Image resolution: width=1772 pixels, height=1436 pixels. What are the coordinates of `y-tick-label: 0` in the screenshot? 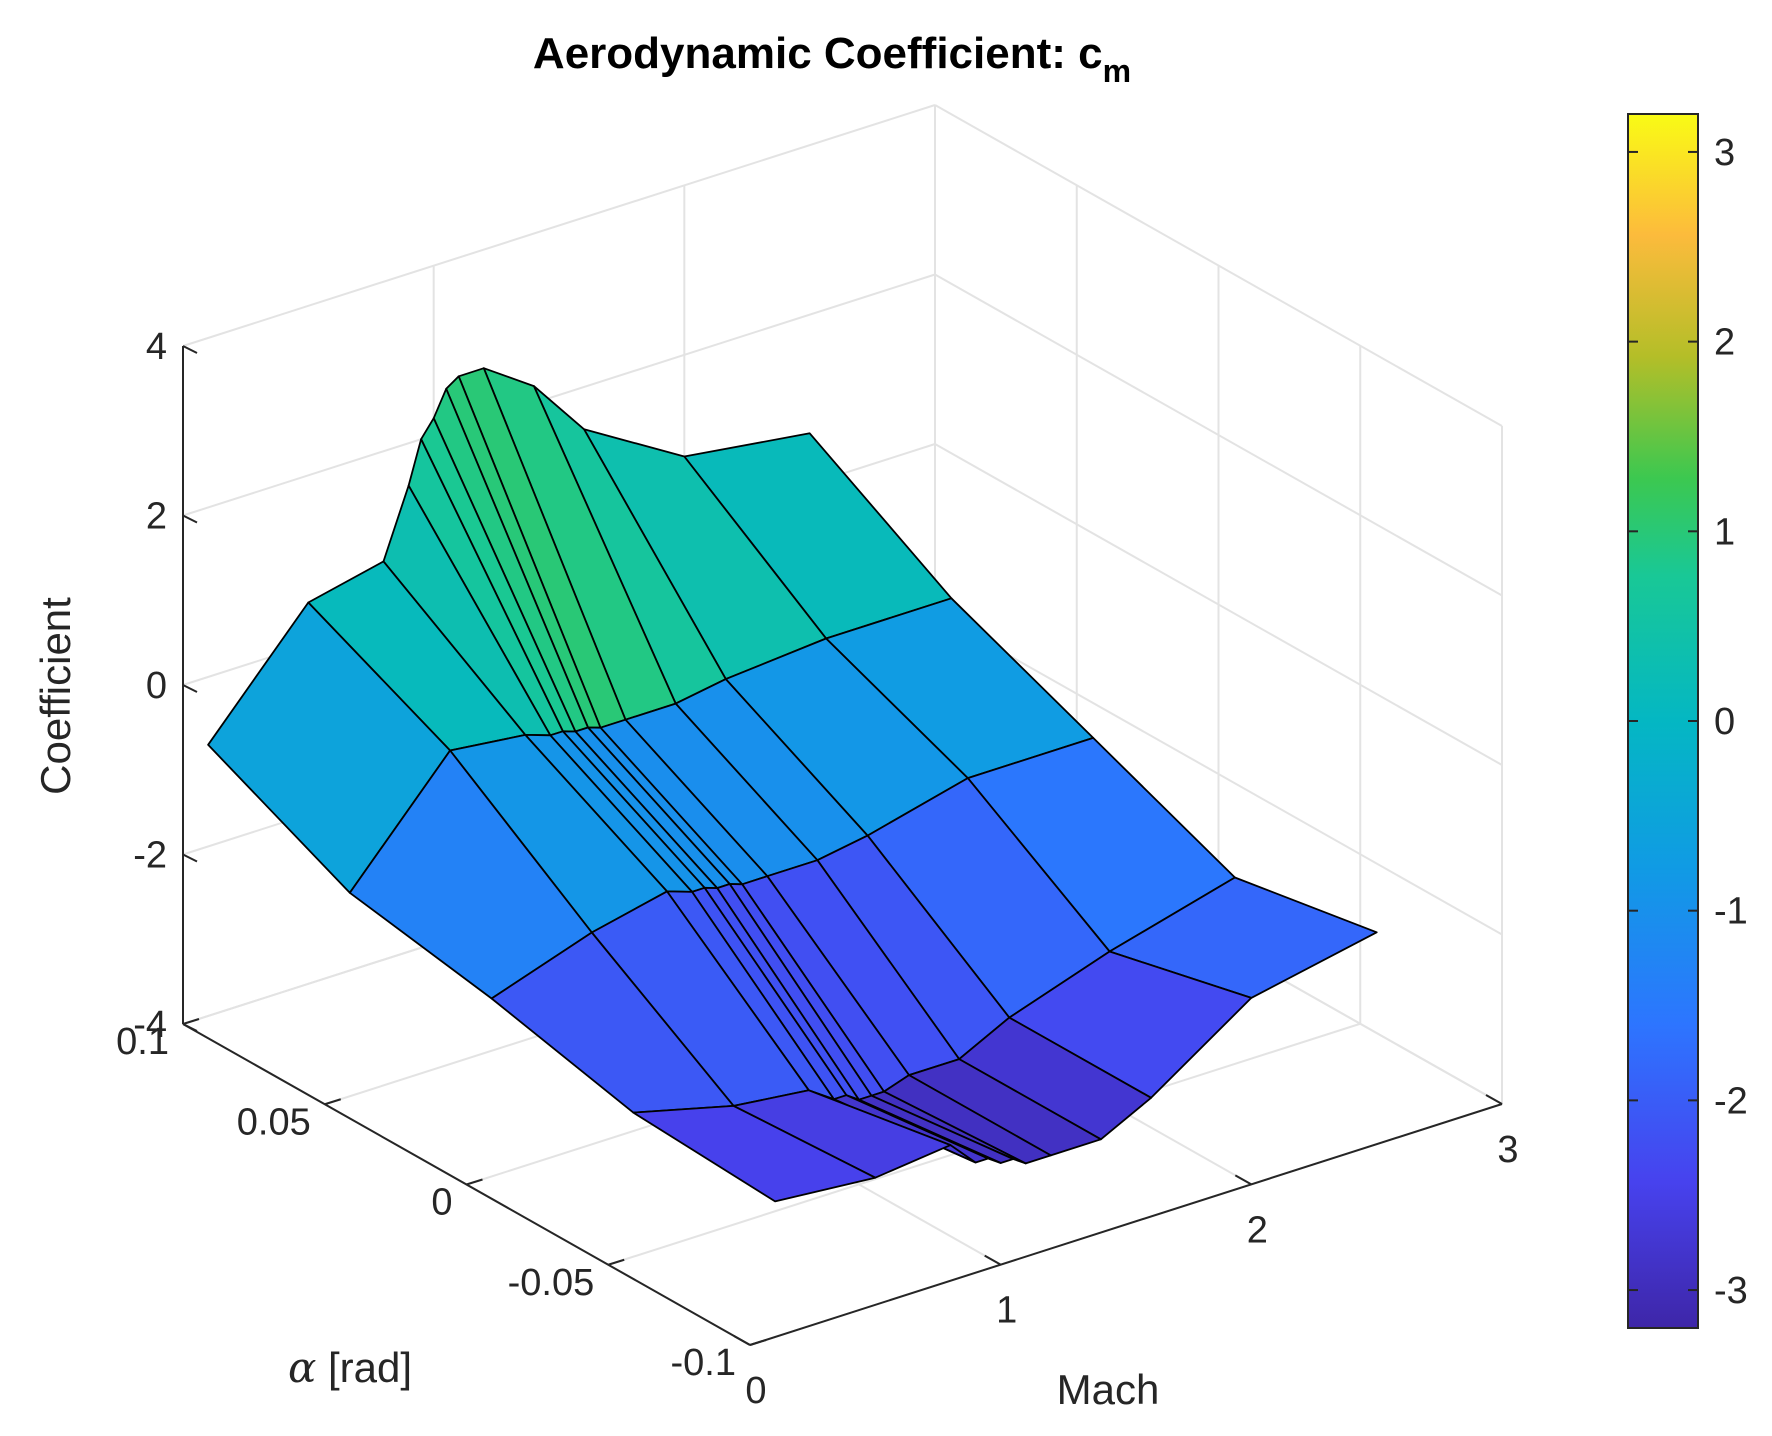 It's located at (441, 1203).